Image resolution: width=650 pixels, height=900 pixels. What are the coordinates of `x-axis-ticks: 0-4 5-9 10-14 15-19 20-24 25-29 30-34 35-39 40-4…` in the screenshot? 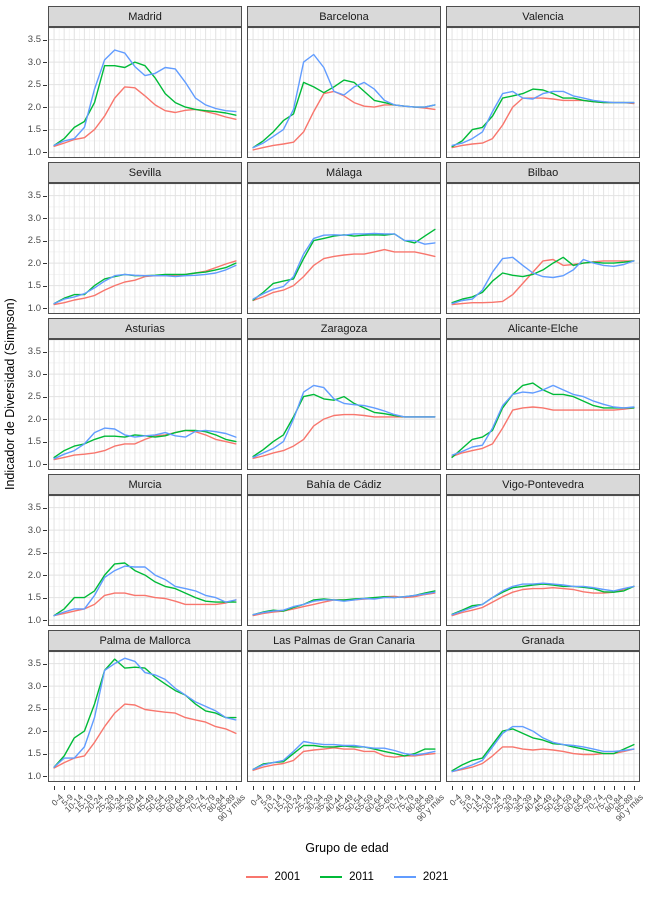 It's located at (545, 812).